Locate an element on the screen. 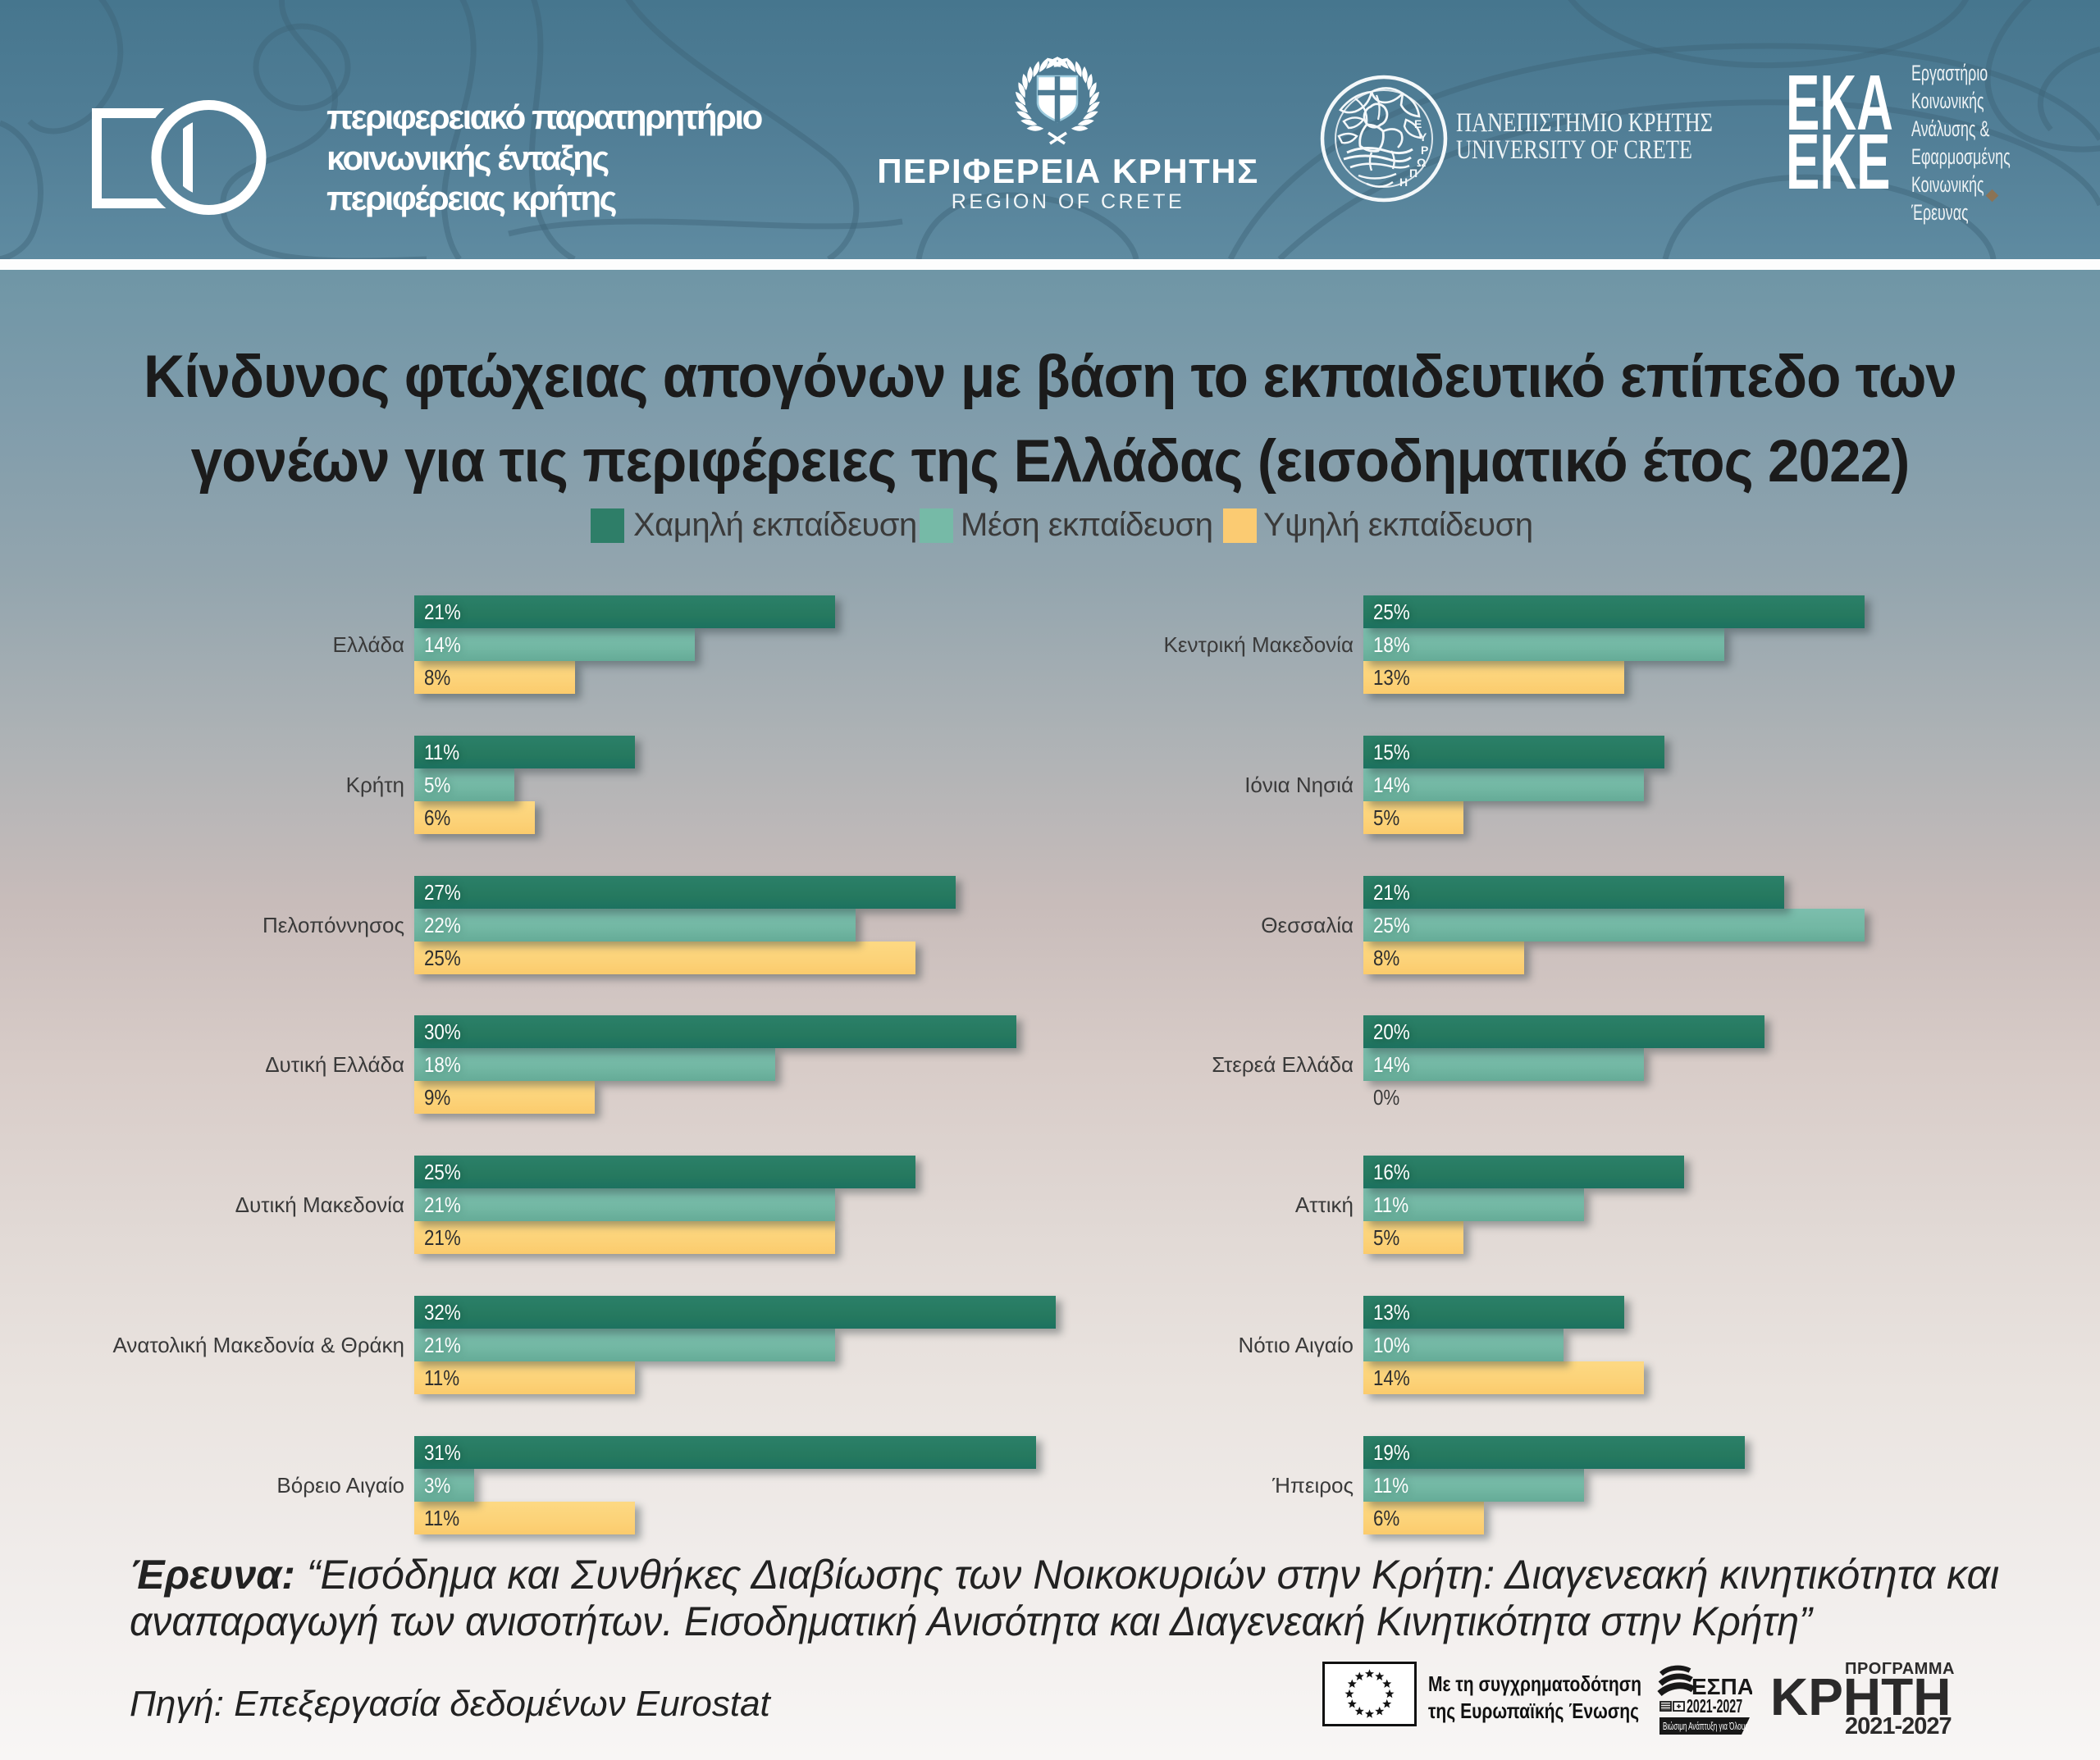  svg-text: Βιώσιμη Ανάπτυξη για Όλους is located at coordinates (1705, 1726).